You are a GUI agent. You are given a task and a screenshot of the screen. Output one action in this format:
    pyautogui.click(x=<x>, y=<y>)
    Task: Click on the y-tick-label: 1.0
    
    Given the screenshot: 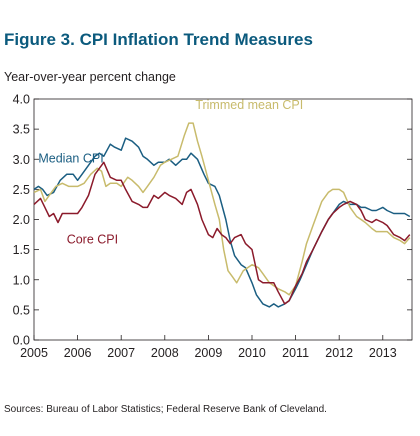 What is the action you would take?
    pyautogui.click(x=21, y=280)
    